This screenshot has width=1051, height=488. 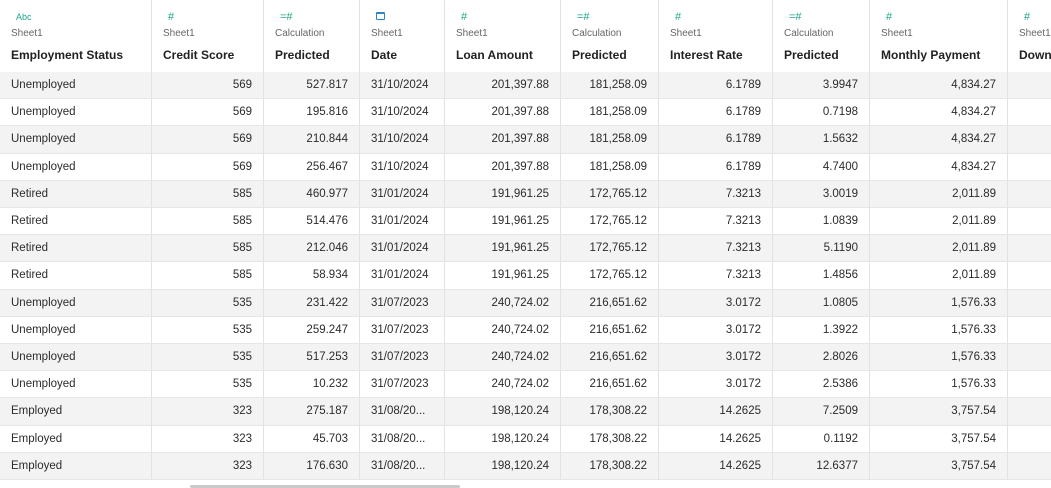 What do you see at coordinates (76, 36) in the screenshot?
I see `column-header: Abc Sheet1 Employment Status` at bounding box center [76, 36].